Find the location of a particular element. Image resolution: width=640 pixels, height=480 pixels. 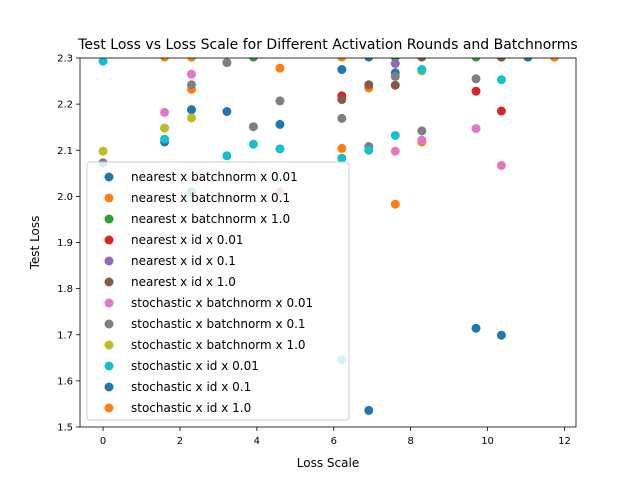

x-axis-label: Loss Scale is located at coordinates (328, 463).